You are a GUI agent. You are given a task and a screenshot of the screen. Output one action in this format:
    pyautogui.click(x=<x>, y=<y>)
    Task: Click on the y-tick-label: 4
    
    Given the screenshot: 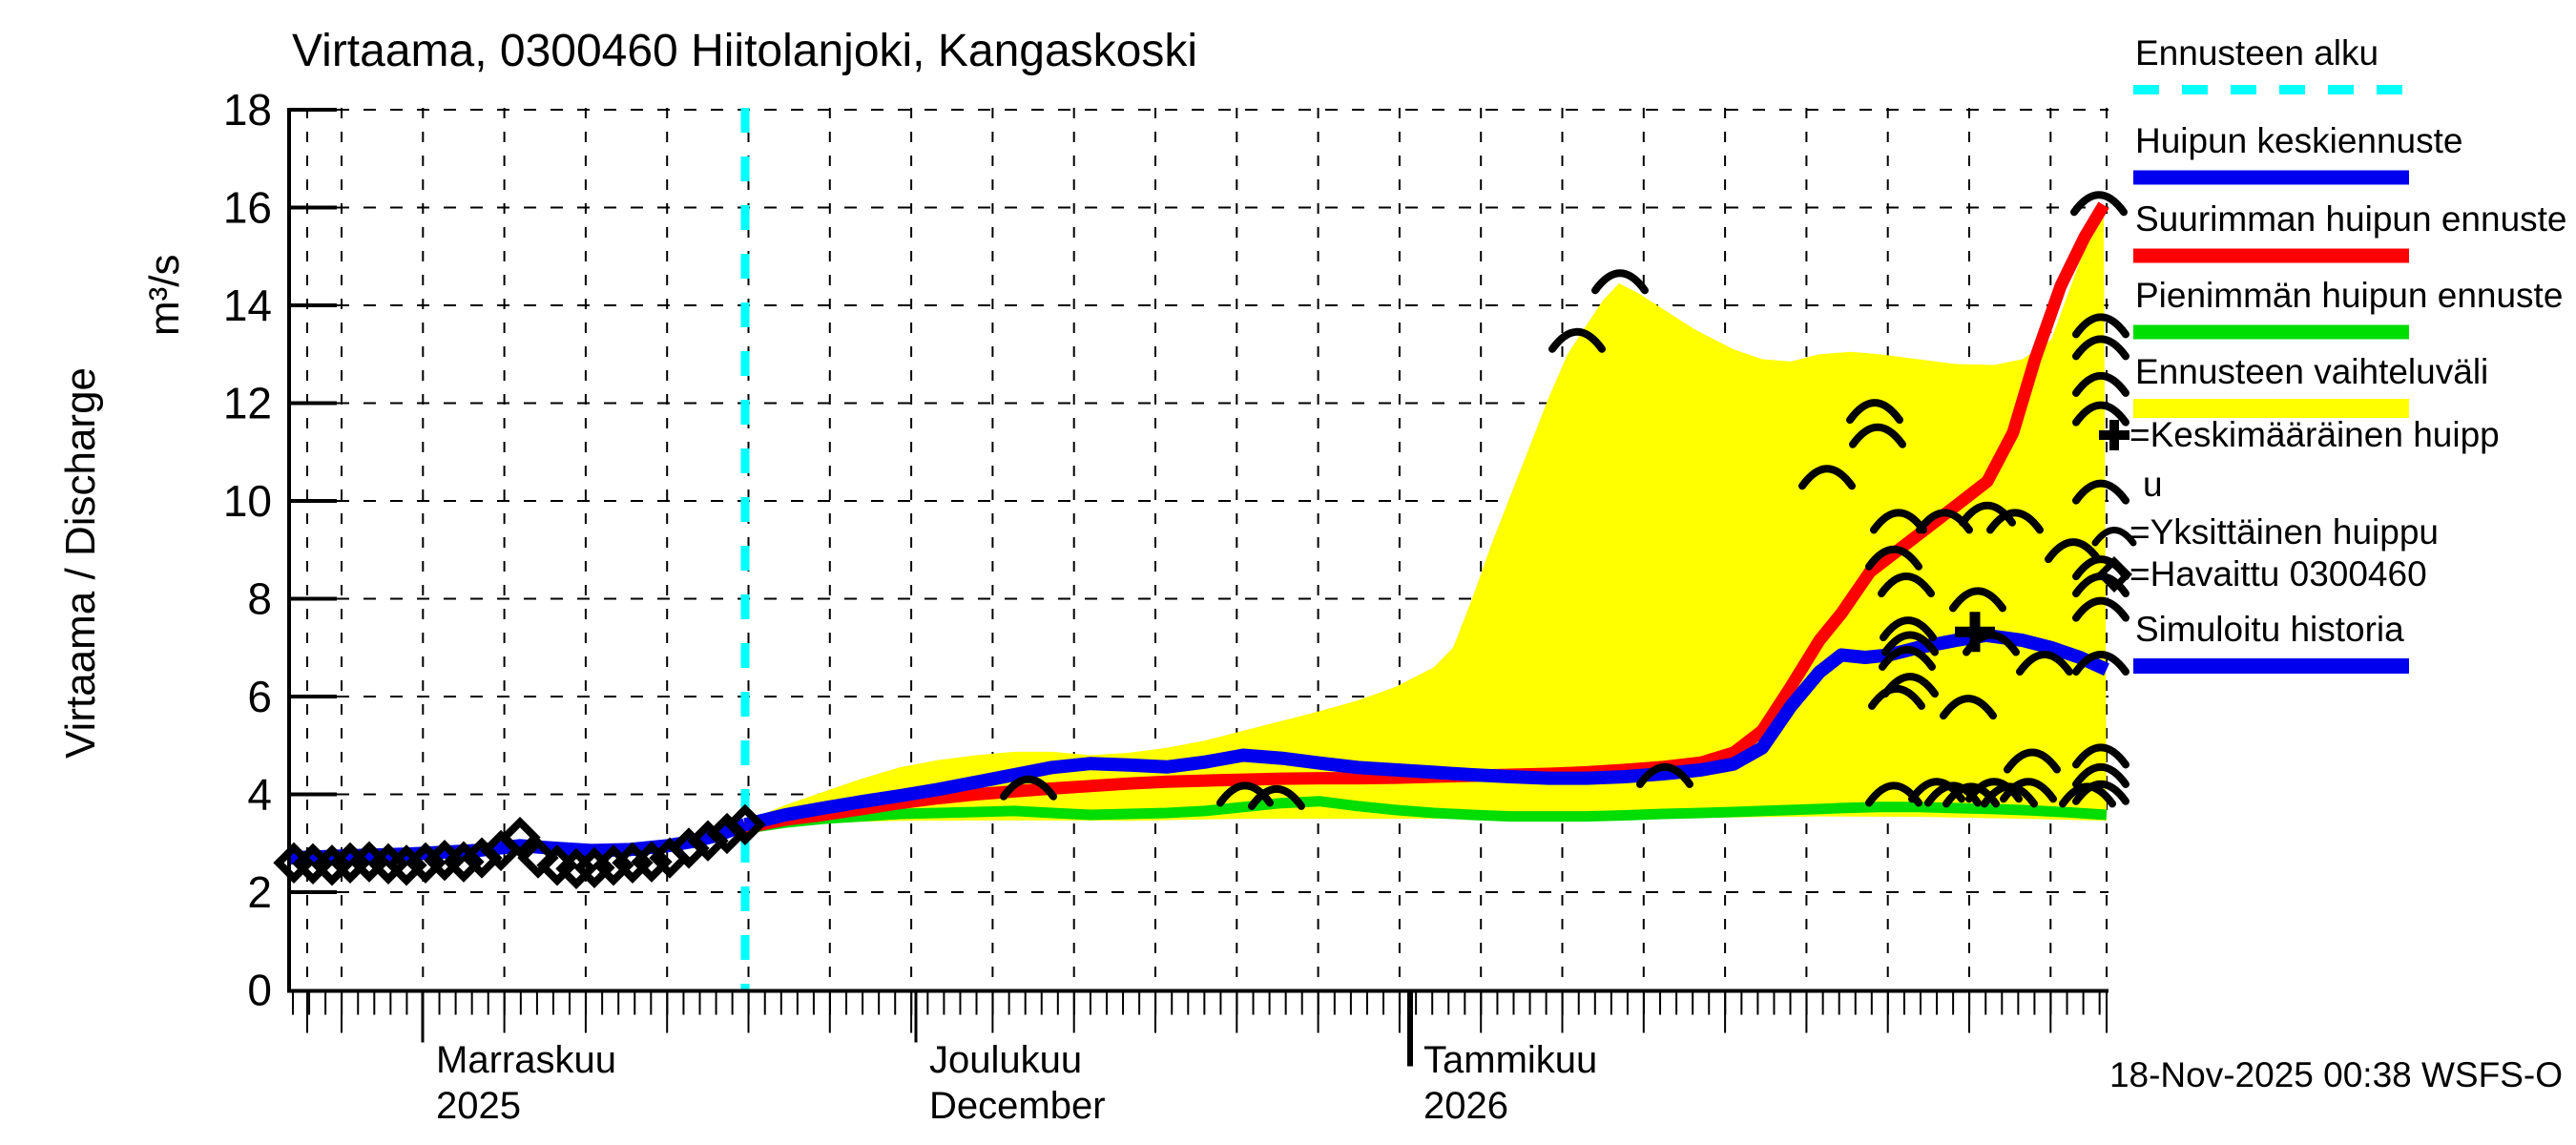 What is the action you would take?
    pyautogui.click(x=259, y=795)
    